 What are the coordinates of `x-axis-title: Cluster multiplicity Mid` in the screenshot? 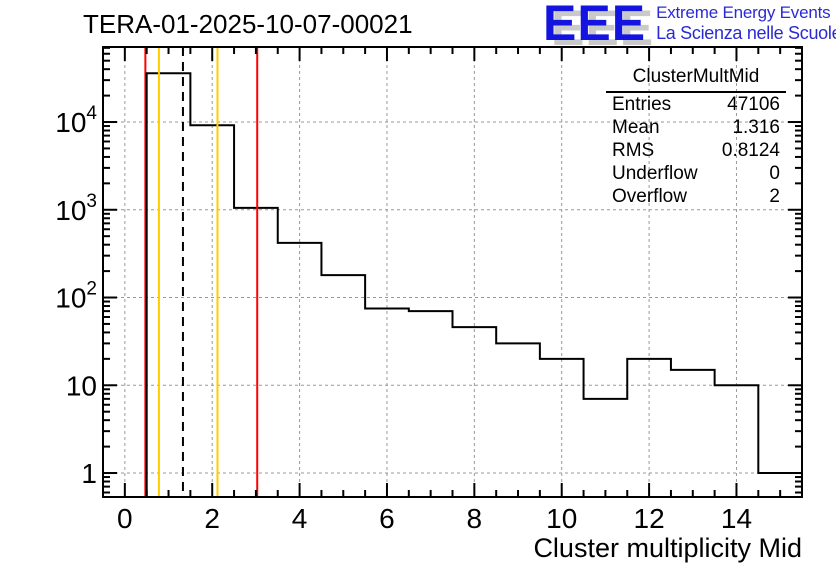 It's located at (667, 548).